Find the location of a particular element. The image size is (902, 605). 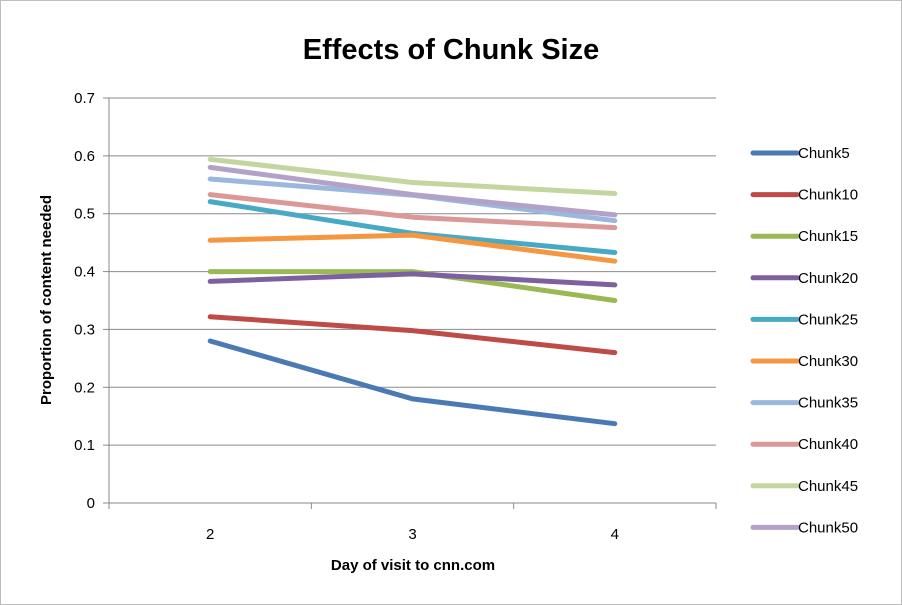

x-tick-label: 2 is located at coordinates (210, 534).